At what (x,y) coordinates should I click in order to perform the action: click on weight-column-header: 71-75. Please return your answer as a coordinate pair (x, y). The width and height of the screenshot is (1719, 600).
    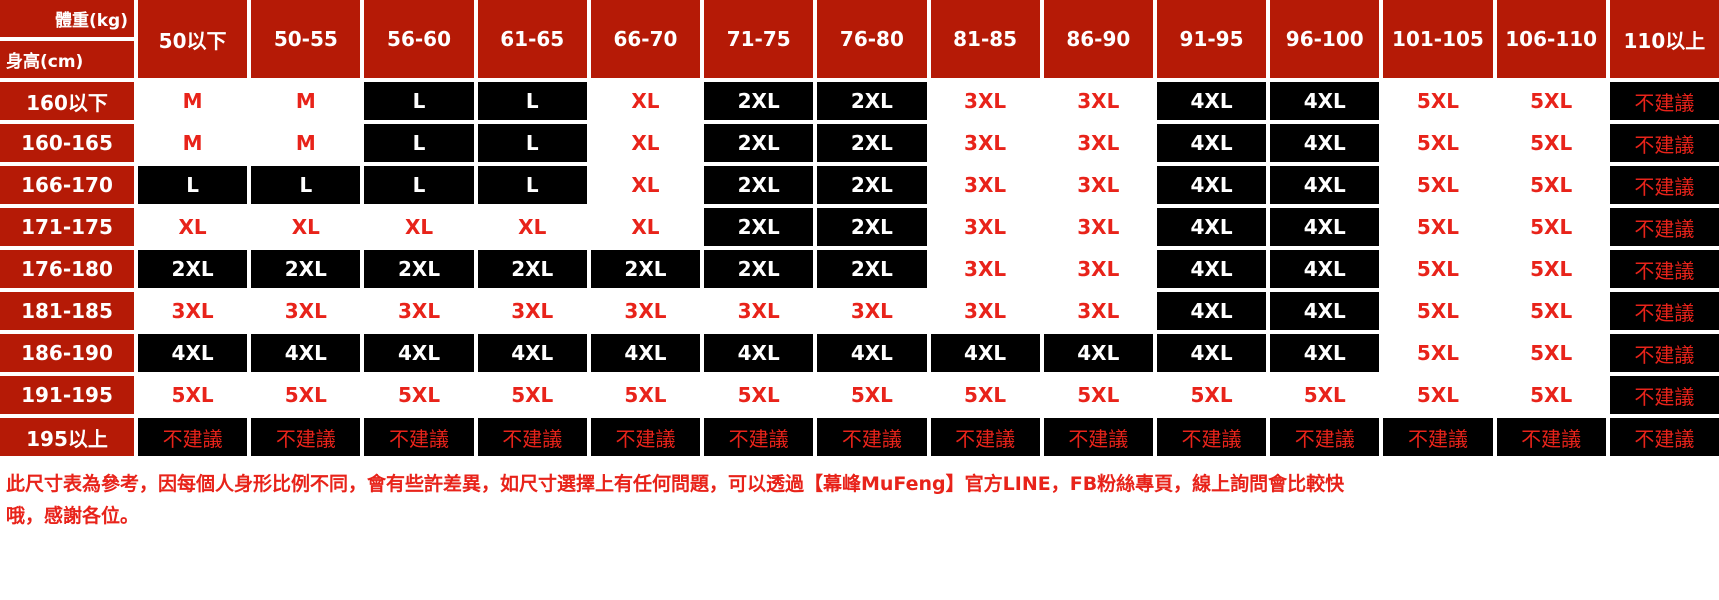
    Looking at the image, I should click on (759, 39).